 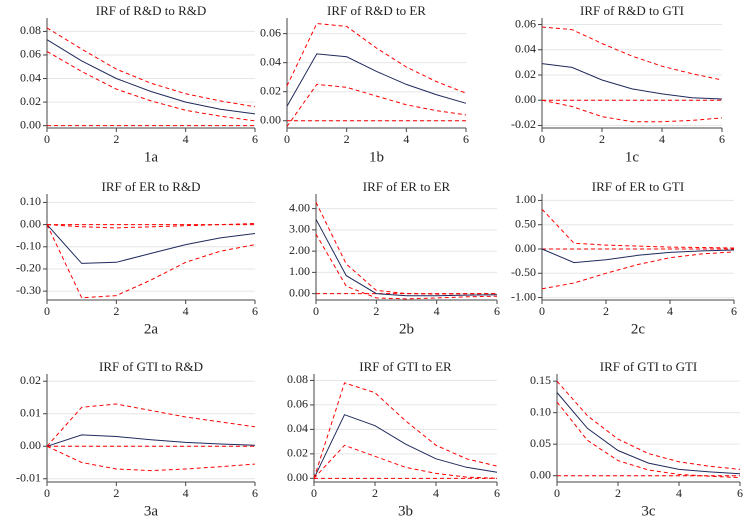 I want to click on y-tick-label: 4.00, so click(x=299, y=207).